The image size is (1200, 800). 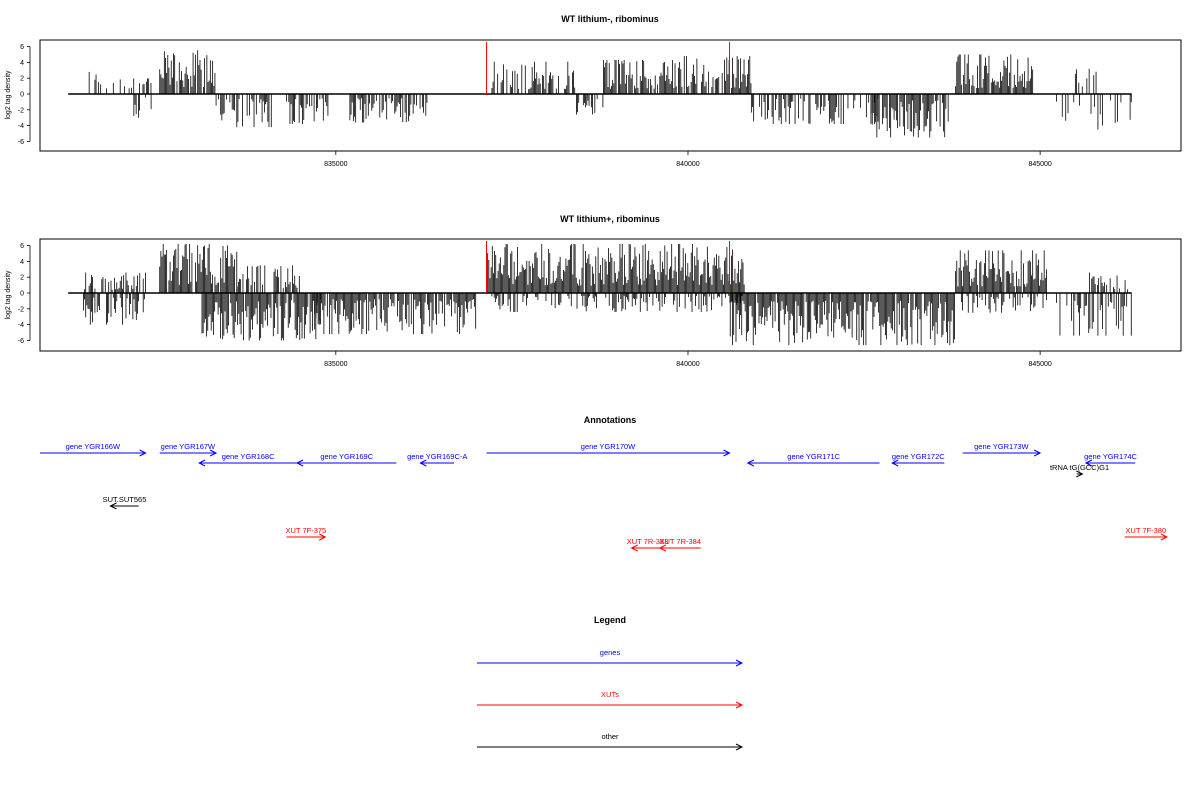 I want to click on feature-label: XUT 7R-383, so click(x=648, y=541).